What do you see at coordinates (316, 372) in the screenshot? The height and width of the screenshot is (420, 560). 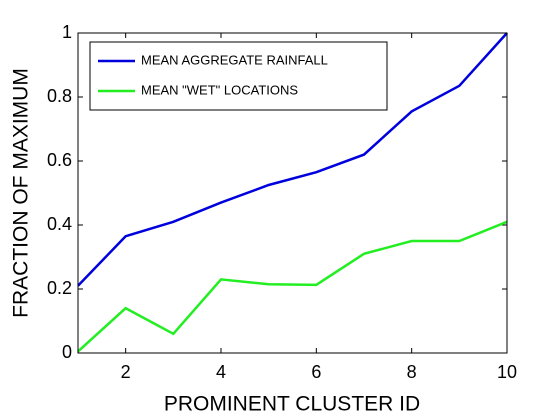 I see `x-tick-label: 6` at bounding box center [316, 372].